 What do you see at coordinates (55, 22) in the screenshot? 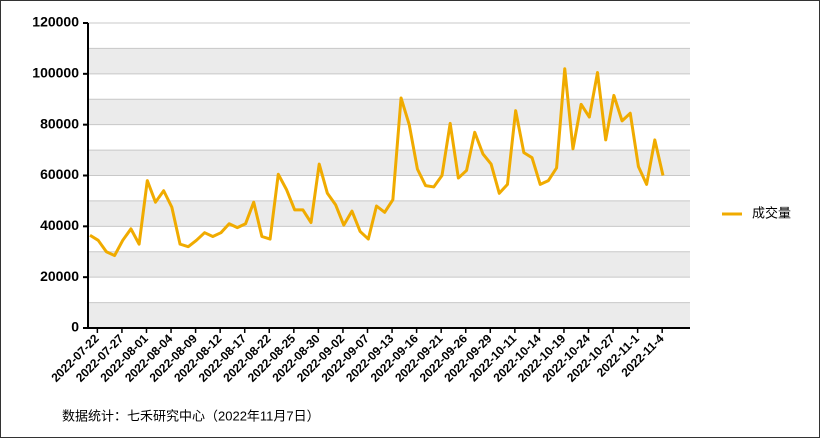
I see `y-tick-label: 120000` at bounding box center [55, 22].